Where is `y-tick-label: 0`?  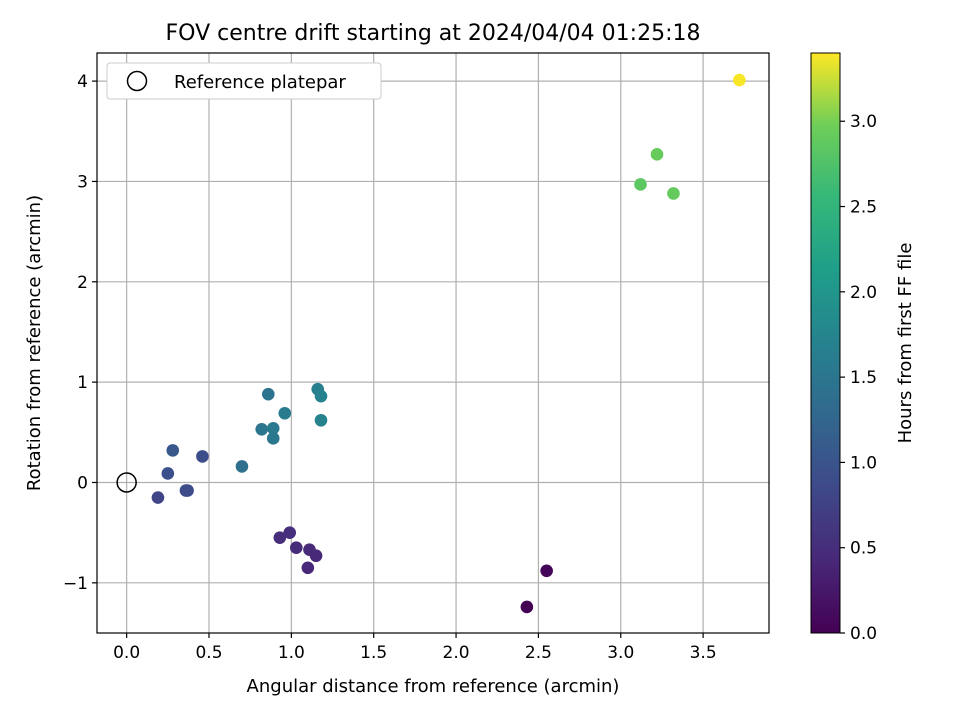
y-tick-label: 0 is located at coordinates (82, 483).